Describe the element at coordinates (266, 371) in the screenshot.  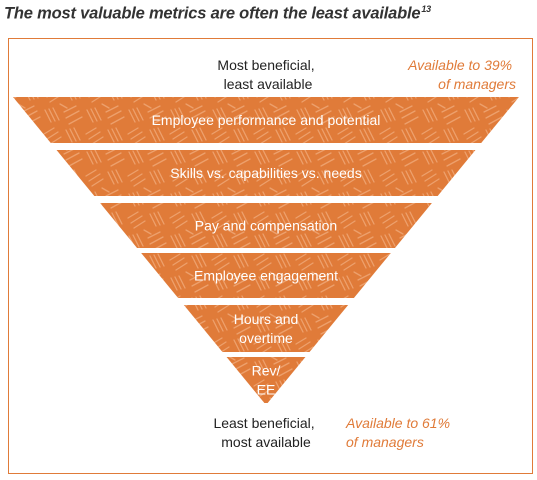
I see `level-label-line: Rev/` at that location.